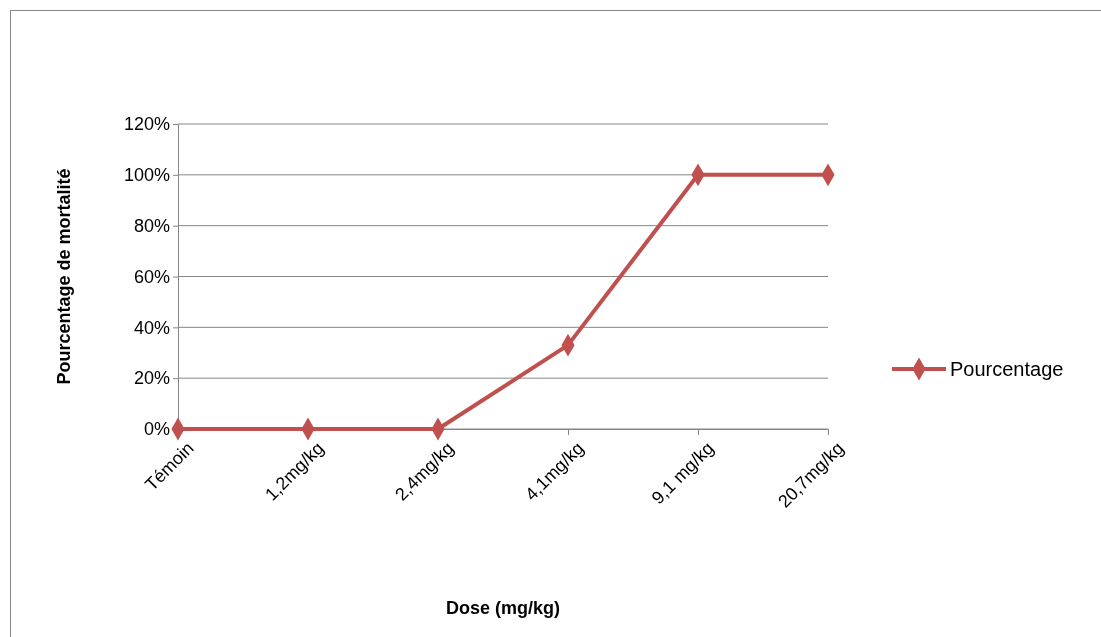  What do you see at coordinates (151, 378) in the screenshot?
I see `y-tick-label: 20%` at bounding box center [151, 378].